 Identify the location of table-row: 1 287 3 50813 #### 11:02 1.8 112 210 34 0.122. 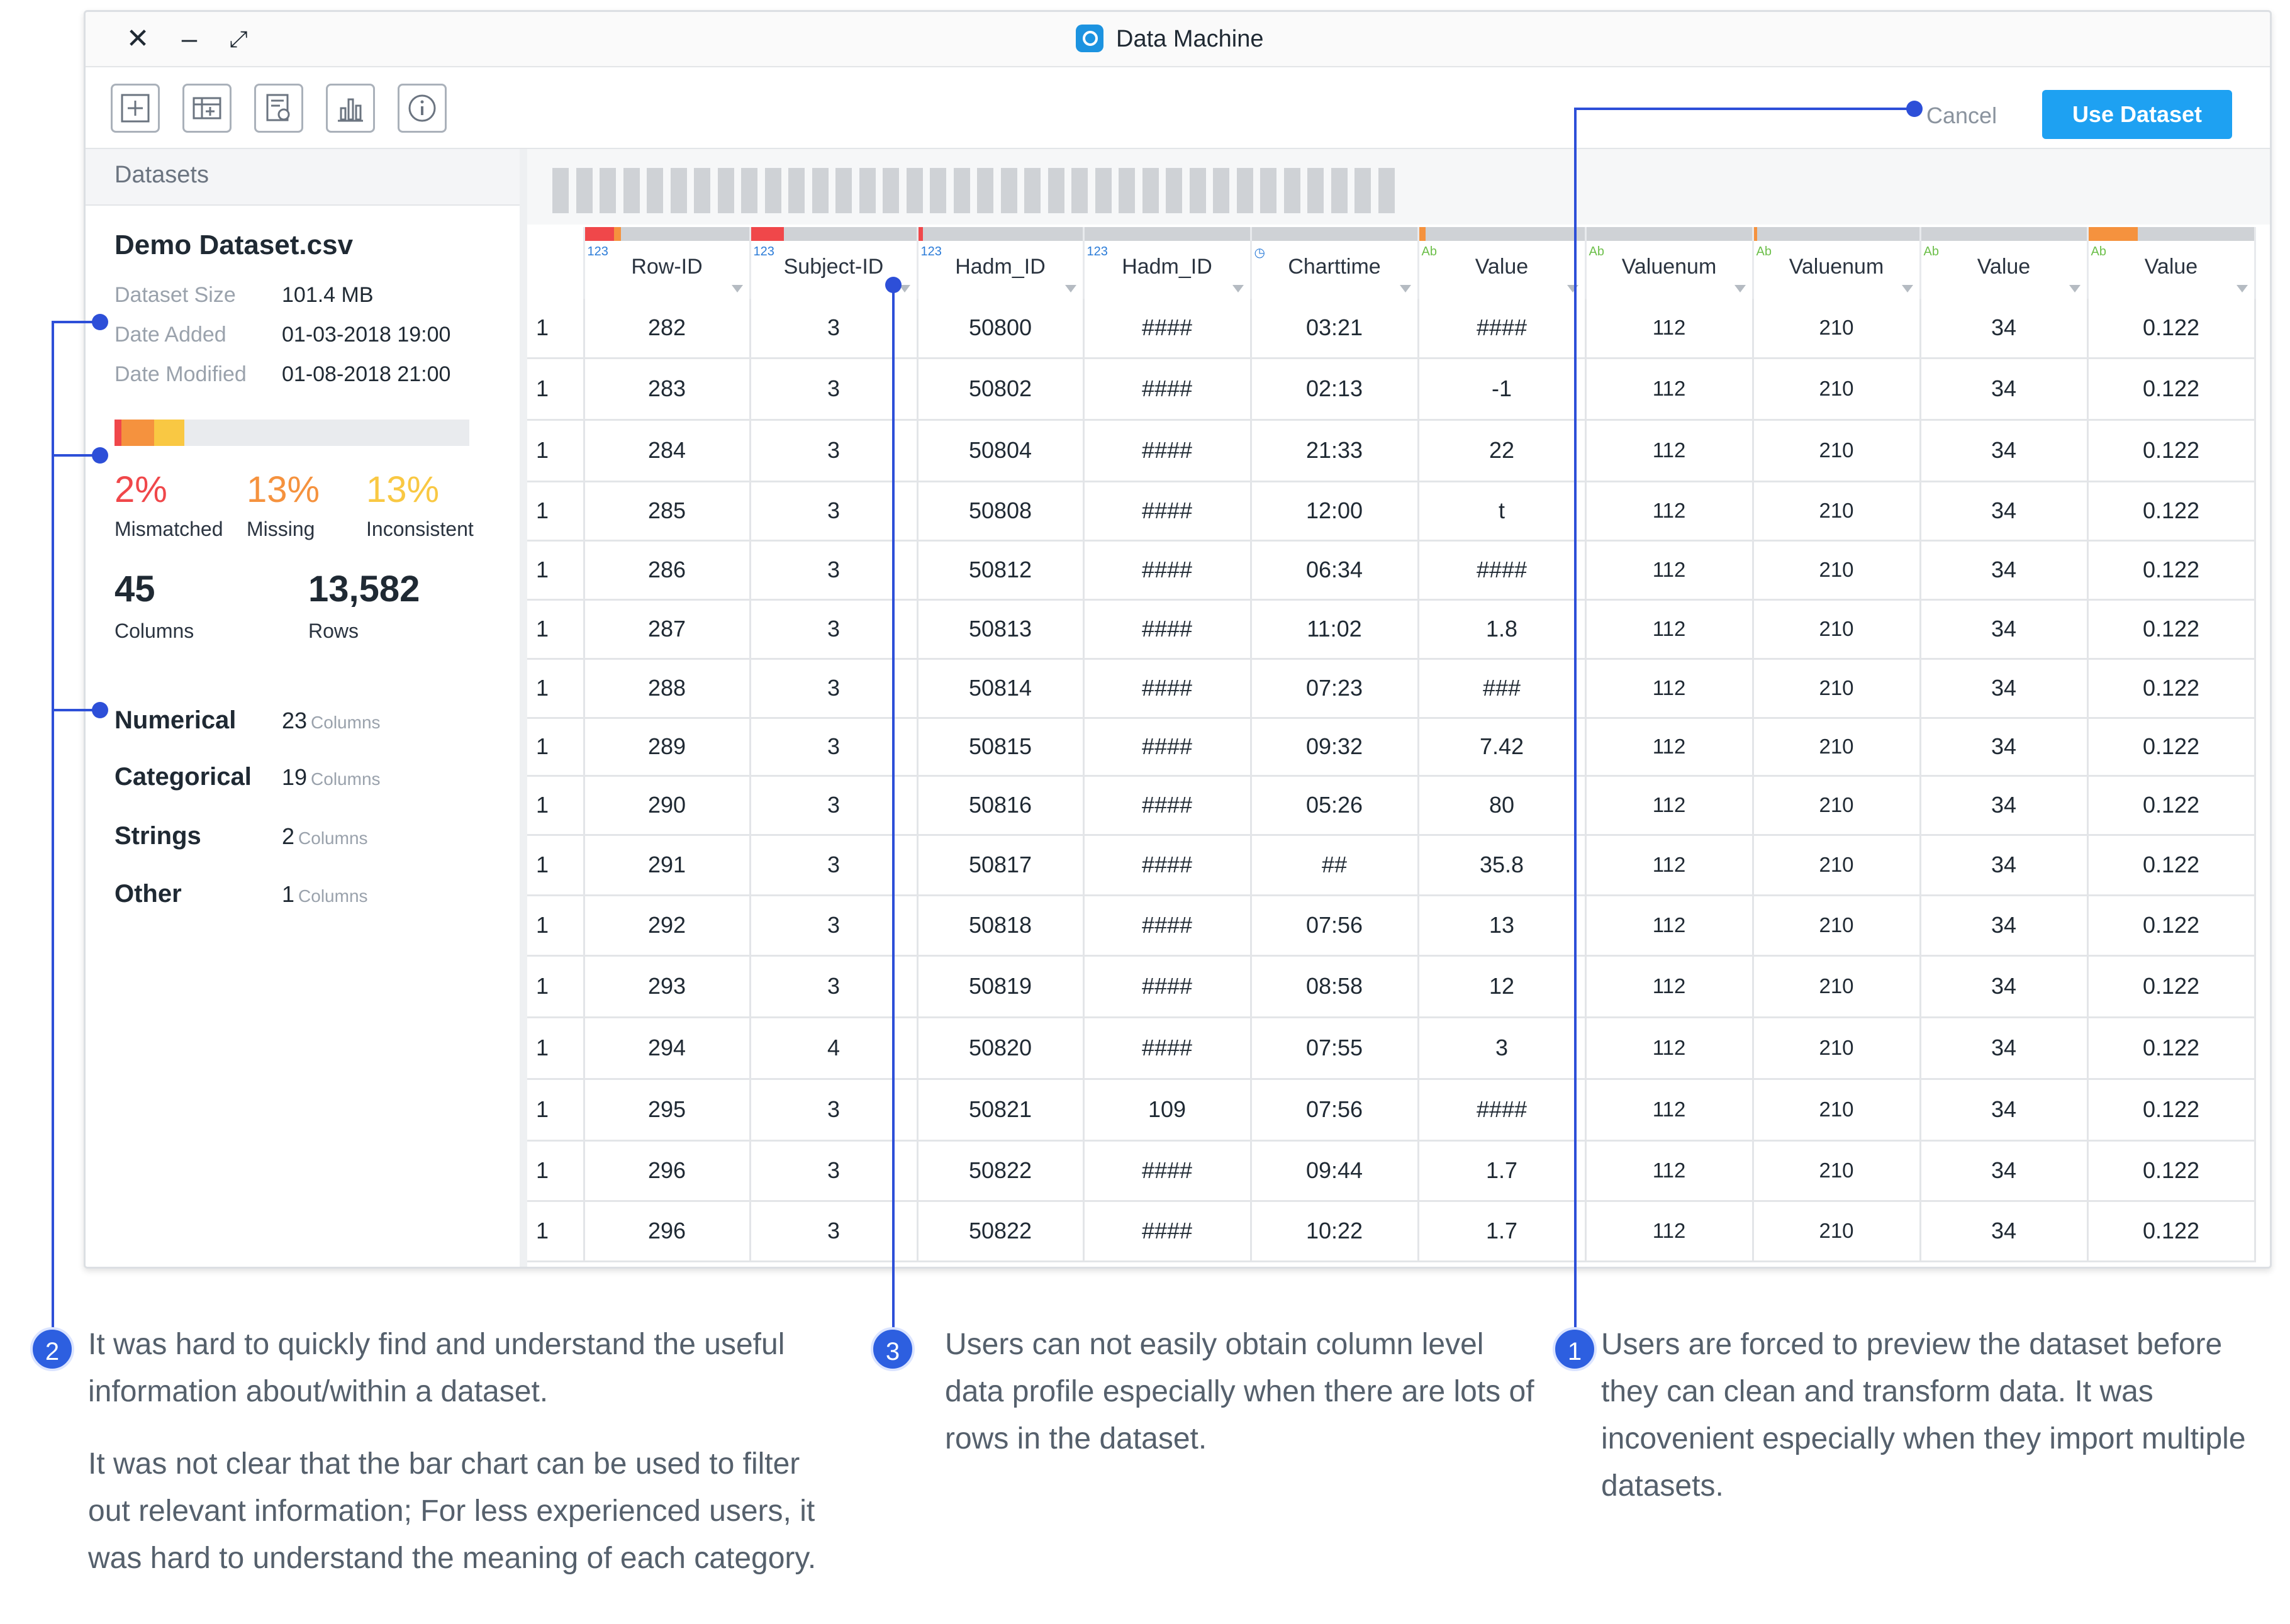
(1391, 629).